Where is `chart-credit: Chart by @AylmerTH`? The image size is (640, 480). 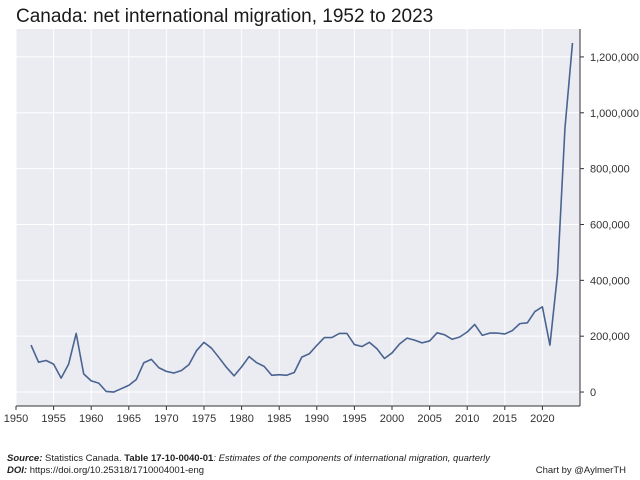 chart-credit: Chart by @AylmerTH is located at coordinates (580, 470).